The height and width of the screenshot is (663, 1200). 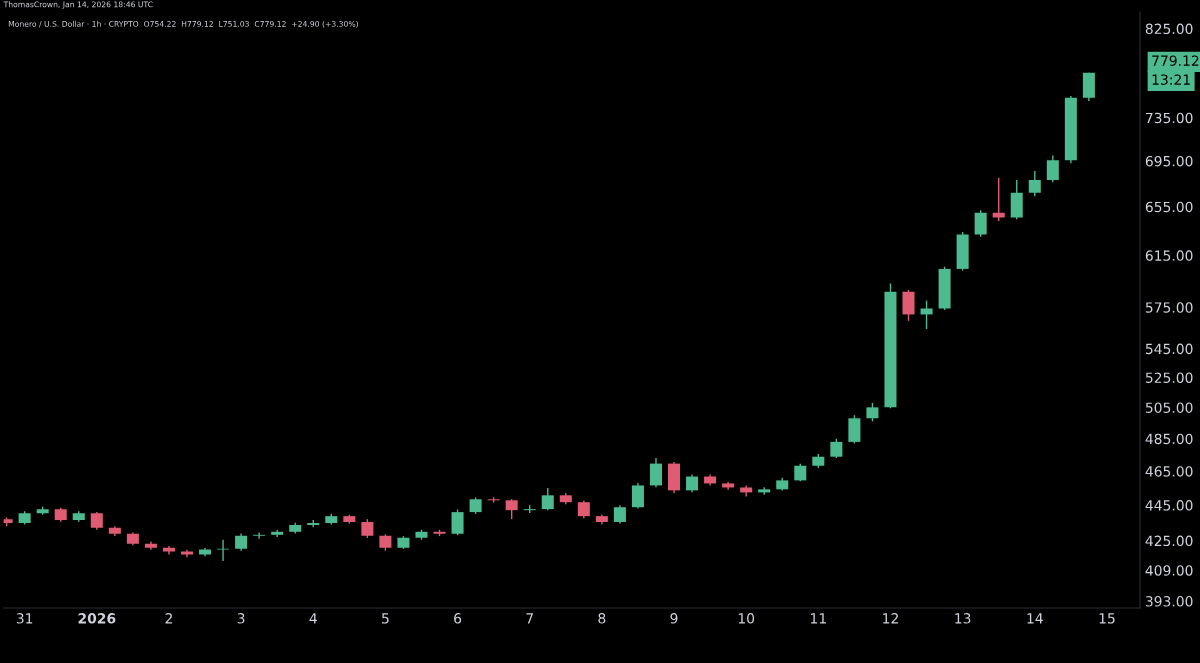 What do you see at coordinates (168, 618) in the screenshot?
I see `x-tick-label: 2` at bounding box center [168, 618].